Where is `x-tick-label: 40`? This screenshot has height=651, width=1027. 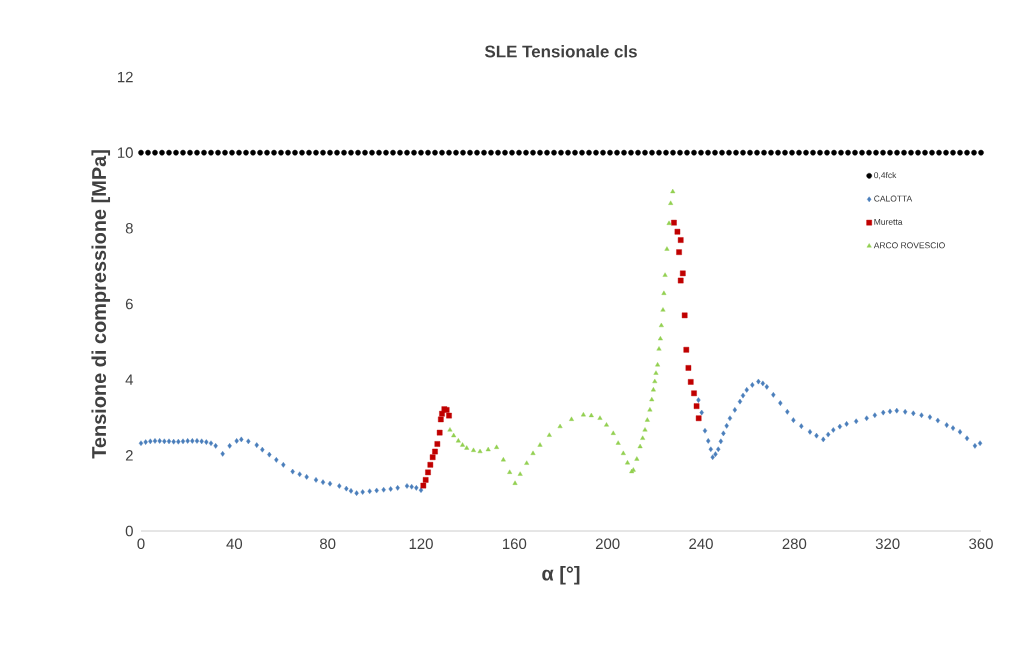
x-tick-label: 40 is located at coordinates (234, 544).